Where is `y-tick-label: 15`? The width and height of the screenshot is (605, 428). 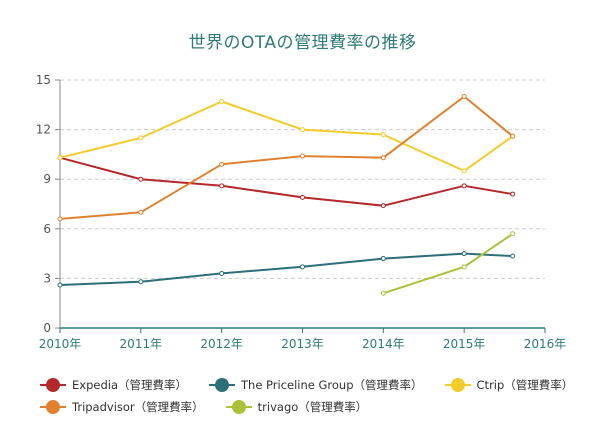
y-tick-label: 15 is located at coordinates (43, 80).